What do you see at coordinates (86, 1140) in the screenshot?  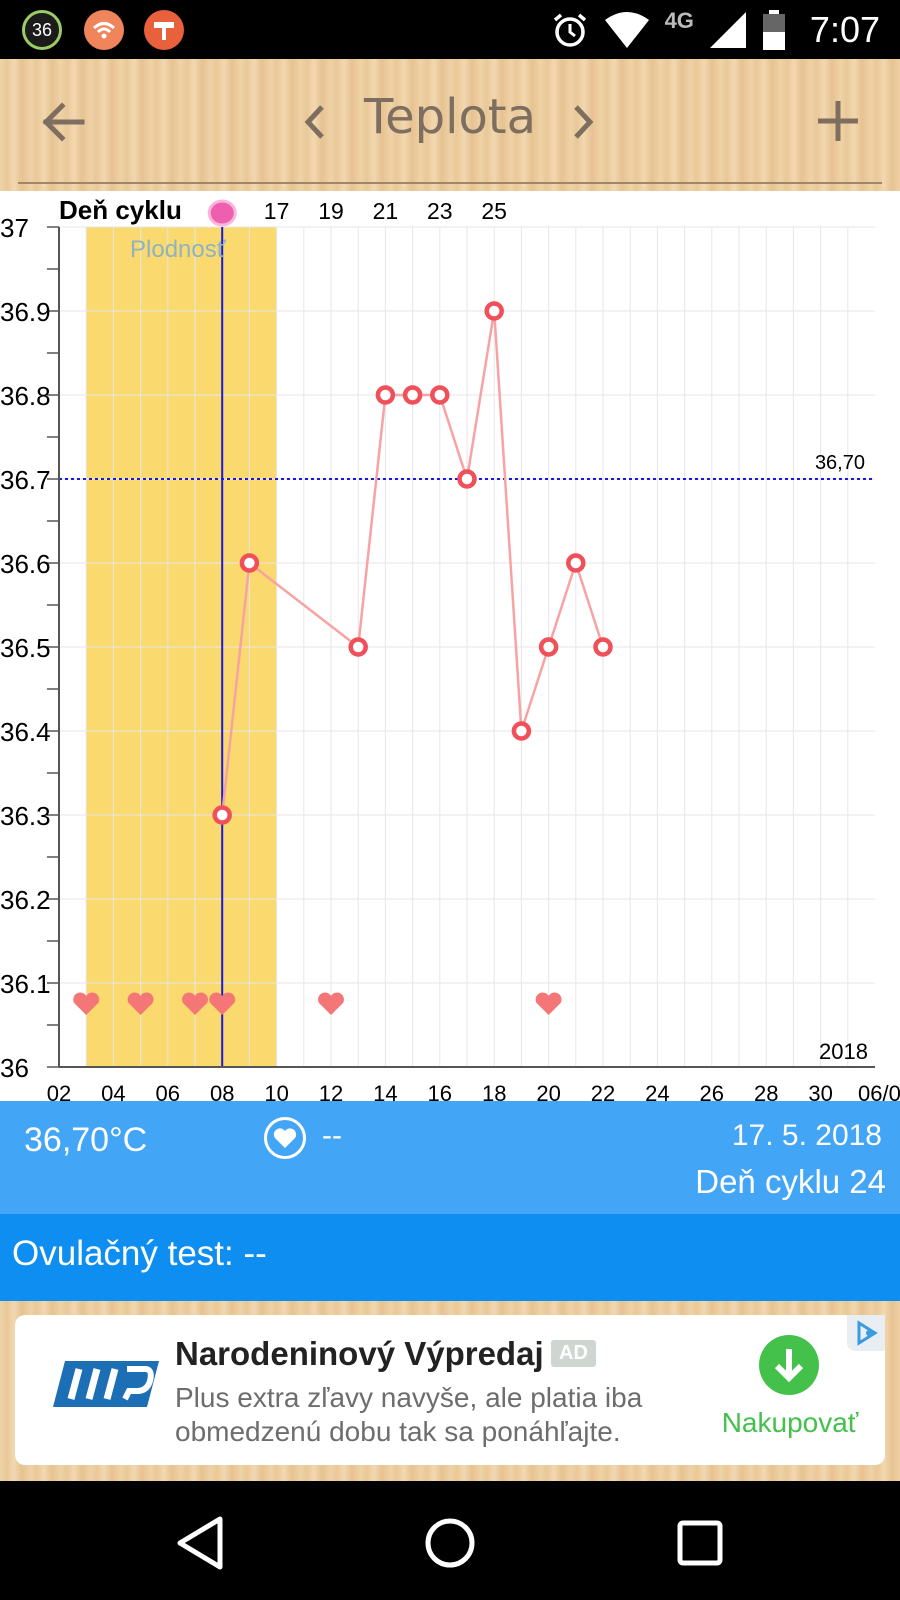 I see `temperature-value: 36,70°C` at bounding box center [86, 1140].